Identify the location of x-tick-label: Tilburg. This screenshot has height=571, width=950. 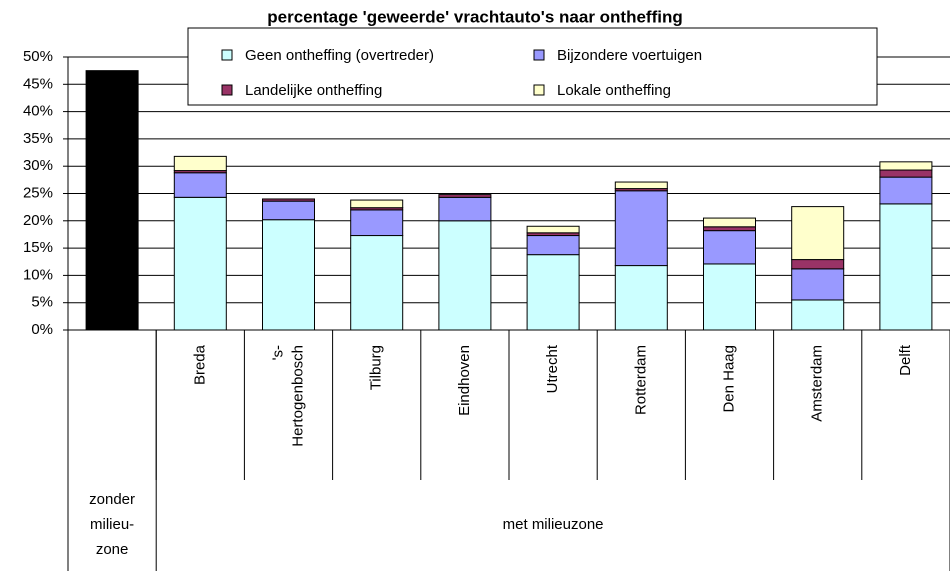
(376, 367).